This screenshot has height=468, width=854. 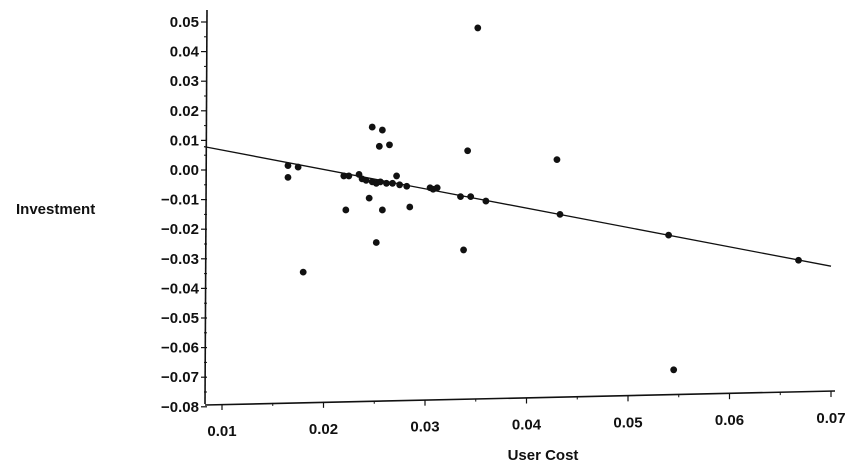 I want to click on x-axis-title: User Cost, so click(x=543, y=455).